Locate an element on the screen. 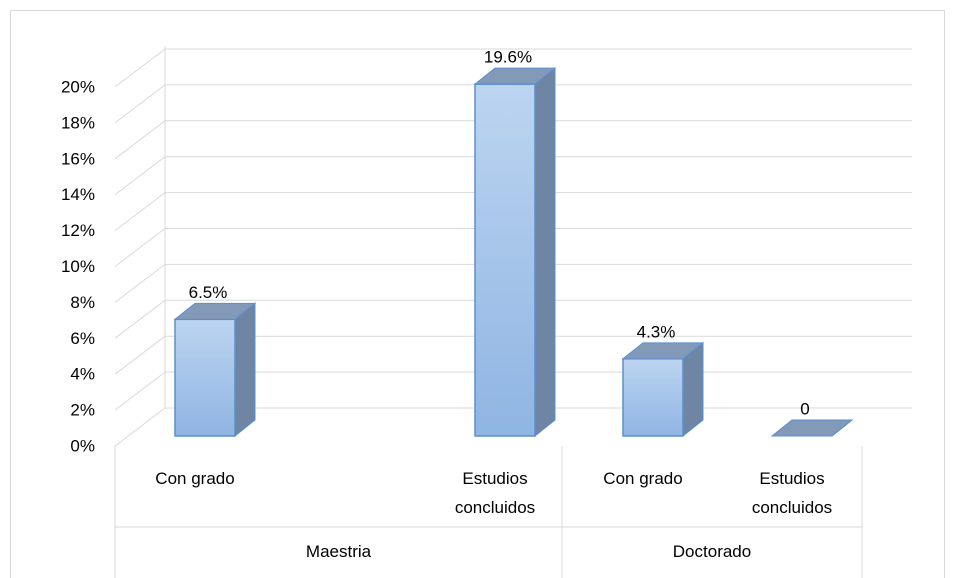  group-label: Maestria is located at coordinates (338, 551).